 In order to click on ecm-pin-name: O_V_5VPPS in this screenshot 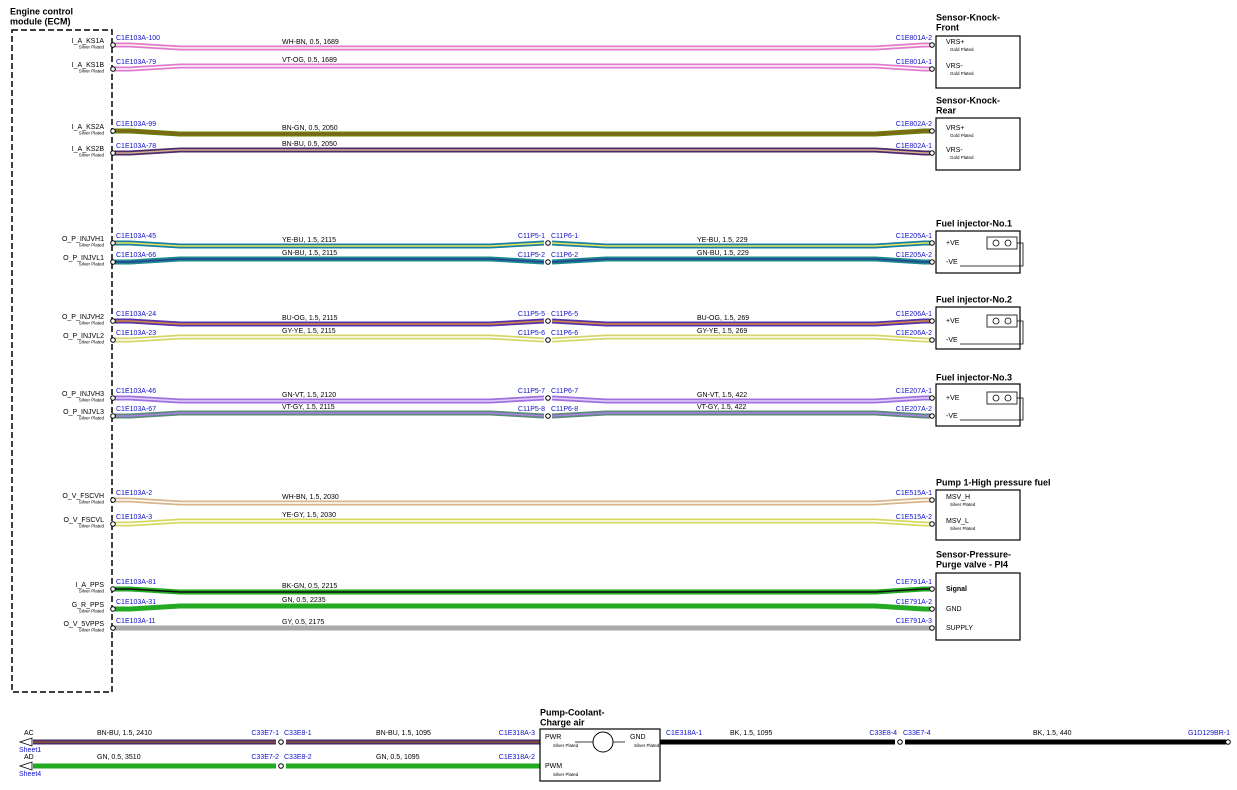, I will do `click(84, 624)`.